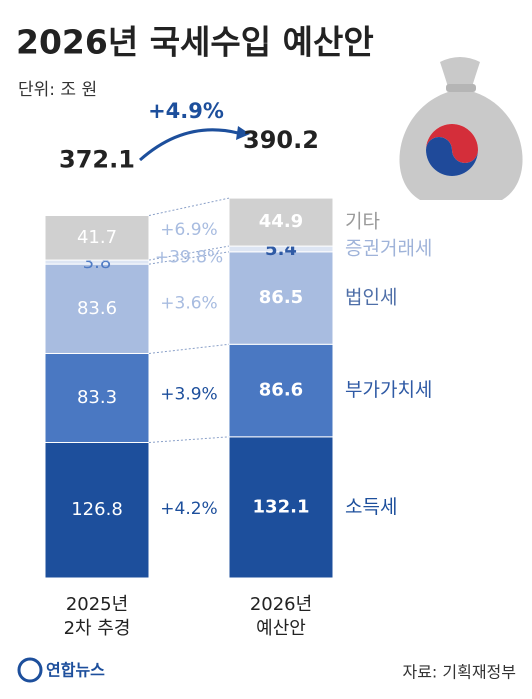  I want to click on value-label: 126.8, so click(97, 509).